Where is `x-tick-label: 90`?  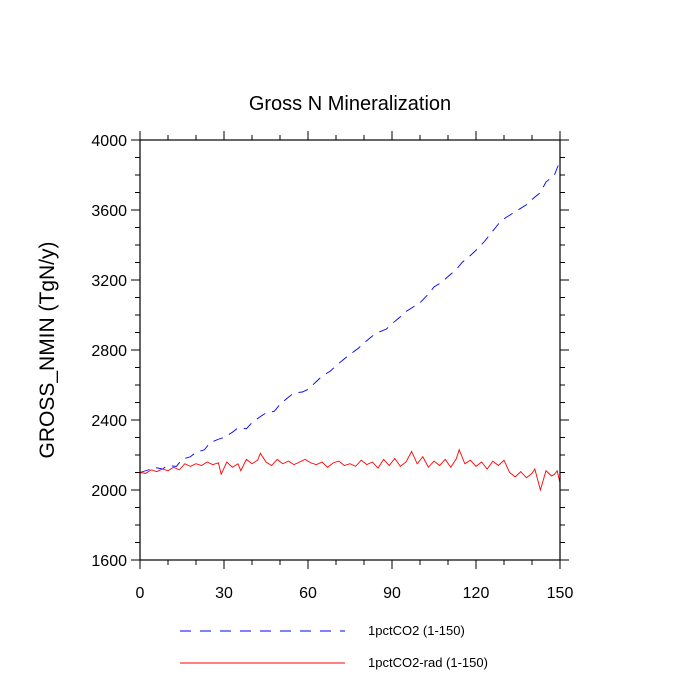 x-tick-label: 90 is located at coordinates (392, 593).